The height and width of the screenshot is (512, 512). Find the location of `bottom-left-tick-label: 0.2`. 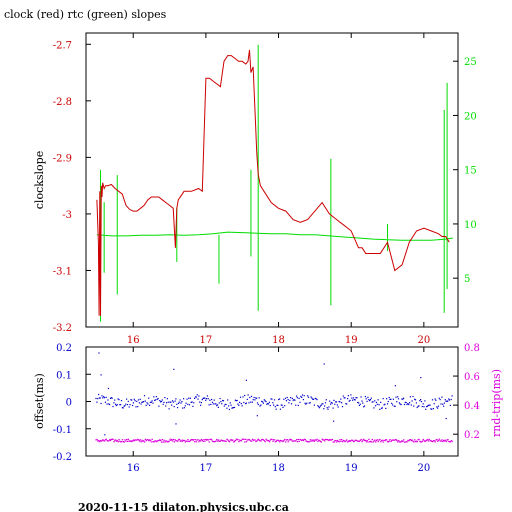

bottom-left-tick-label: 0.2 is located at coordinates (64, 348).